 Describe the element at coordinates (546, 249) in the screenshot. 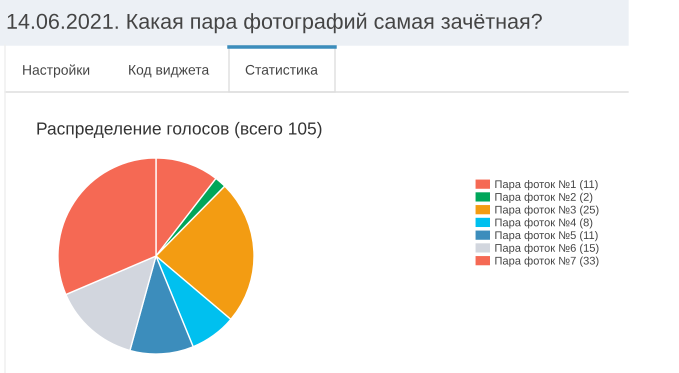

I see `legend-label: Пара фоток №6 (15)` at that location.